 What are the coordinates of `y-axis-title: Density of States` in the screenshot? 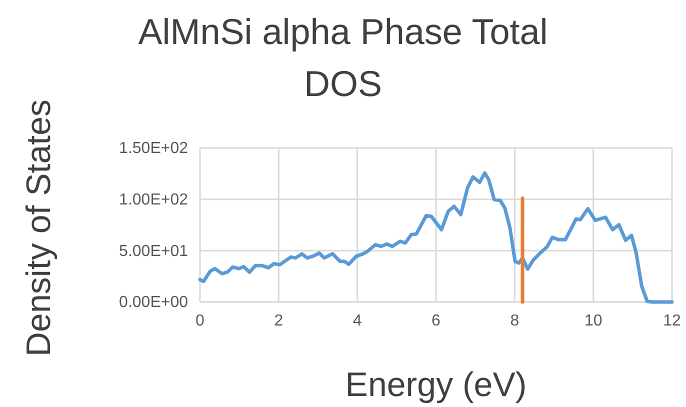 It's located at (39, 228).